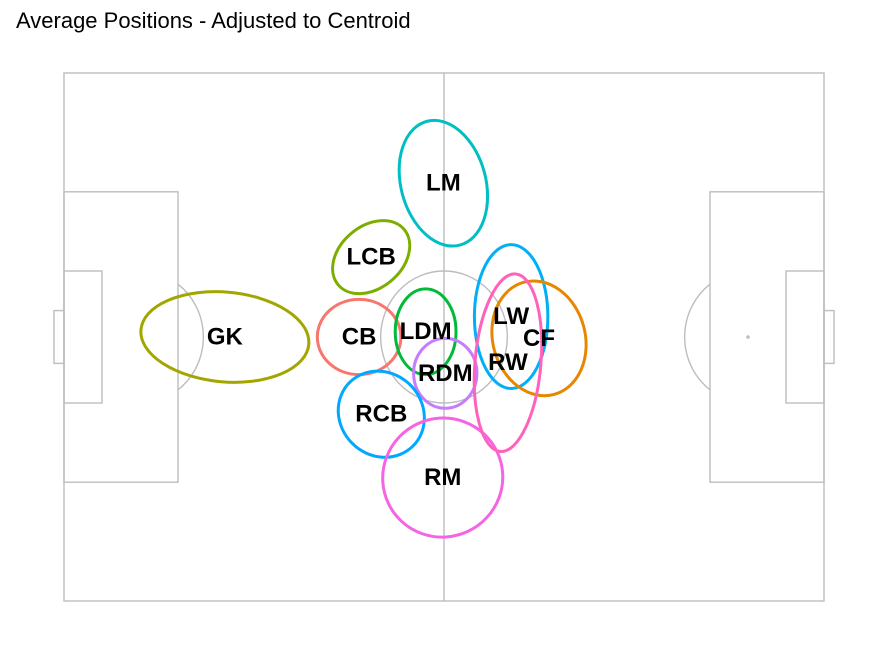 The image size is (885, 645). Describe the element at coordinates (359, 337) in the screenshot. I see `position-label-cb: CB` at that location.